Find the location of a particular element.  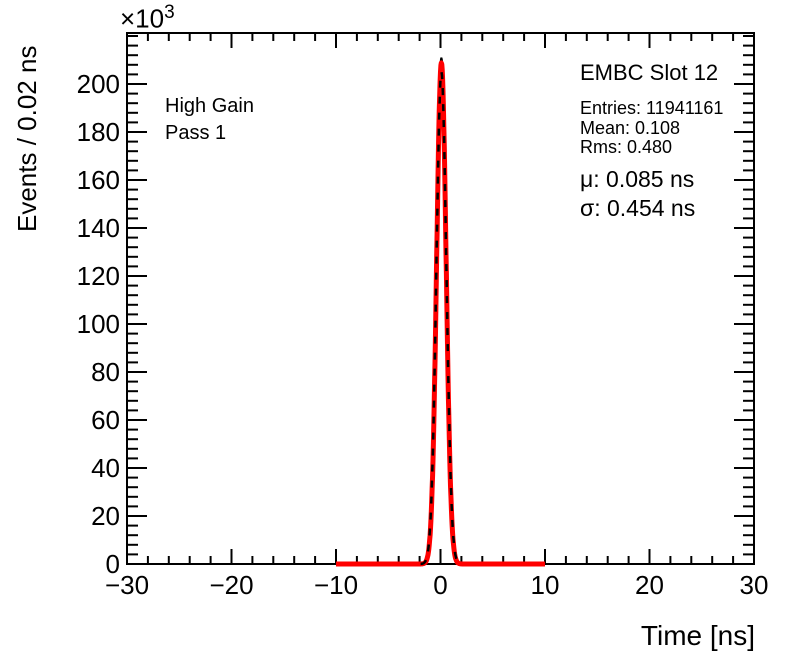

stat-rms: Rms: 0.480 is located at coordinates (626, 147).